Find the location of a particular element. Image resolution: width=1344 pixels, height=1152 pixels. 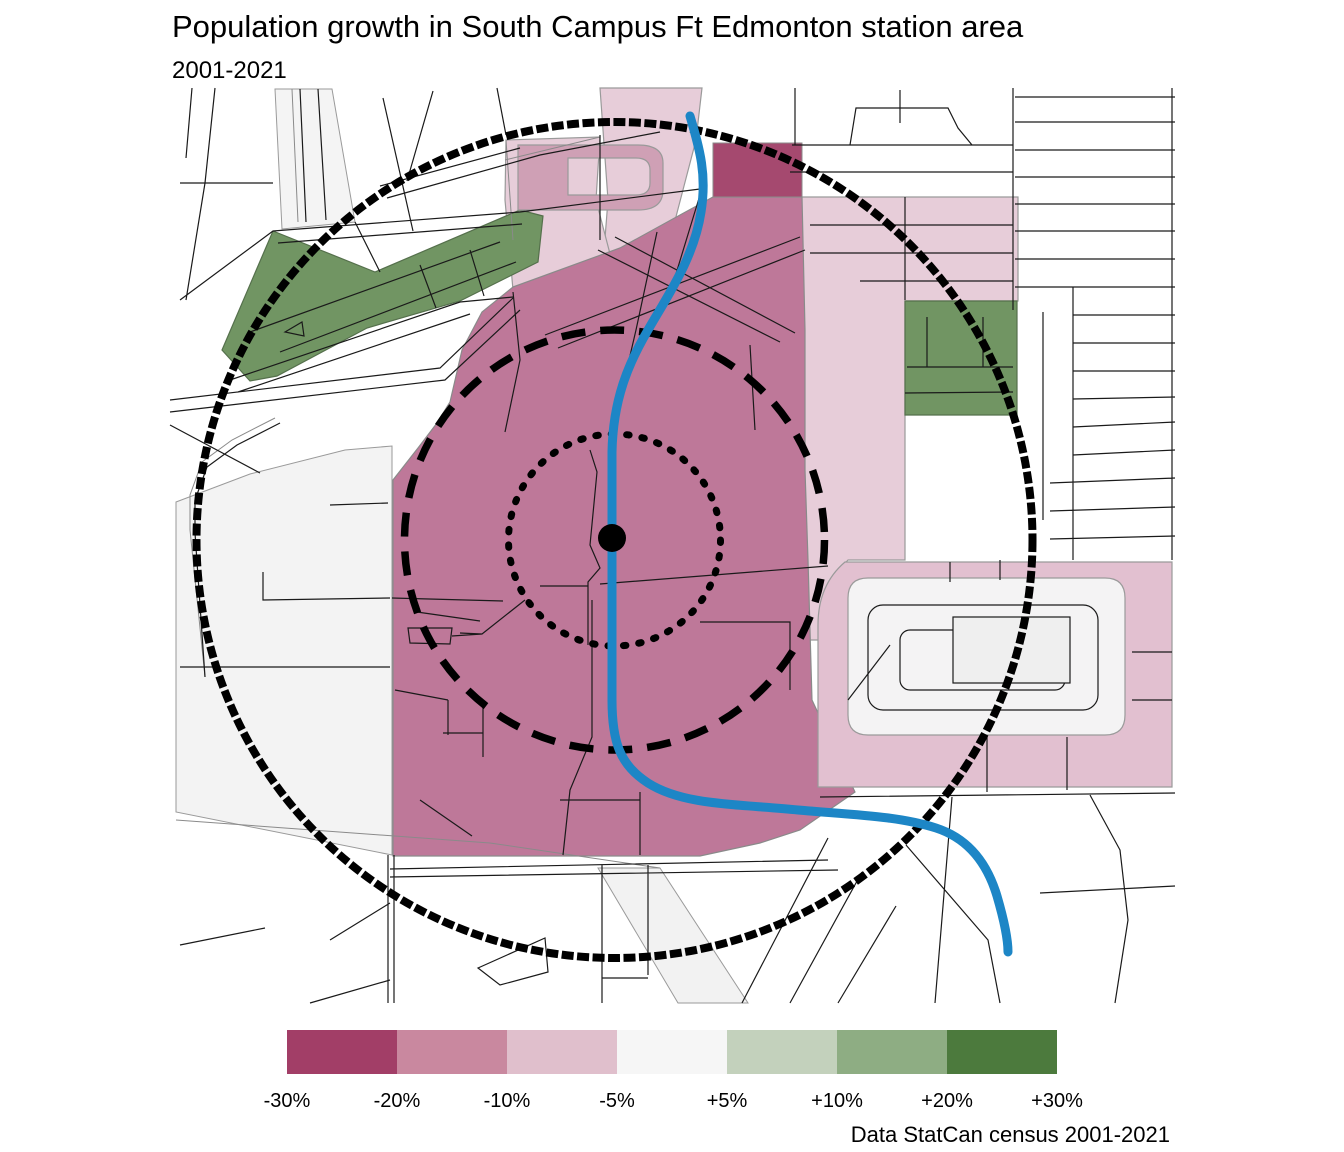

legend-tick-label: +20% is located at coordinates (947, 1101).